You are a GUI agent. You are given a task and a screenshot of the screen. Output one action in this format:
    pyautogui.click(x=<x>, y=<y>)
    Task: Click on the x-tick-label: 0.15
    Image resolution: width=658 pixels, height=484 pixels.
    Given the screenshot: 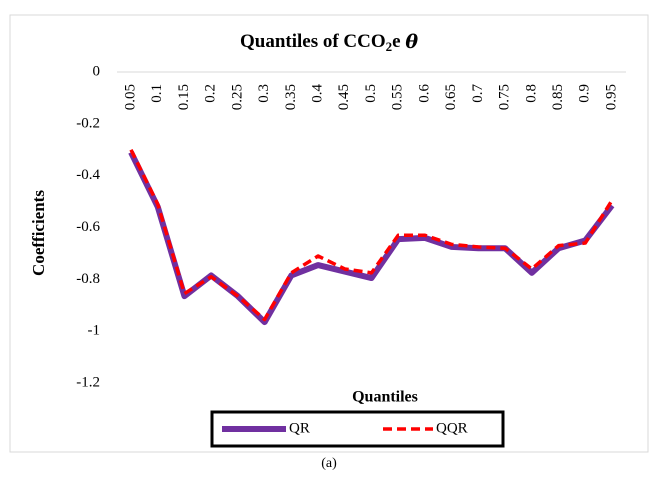 What is the action you would take?
    pyautogui.click(x=184, y=97)
    